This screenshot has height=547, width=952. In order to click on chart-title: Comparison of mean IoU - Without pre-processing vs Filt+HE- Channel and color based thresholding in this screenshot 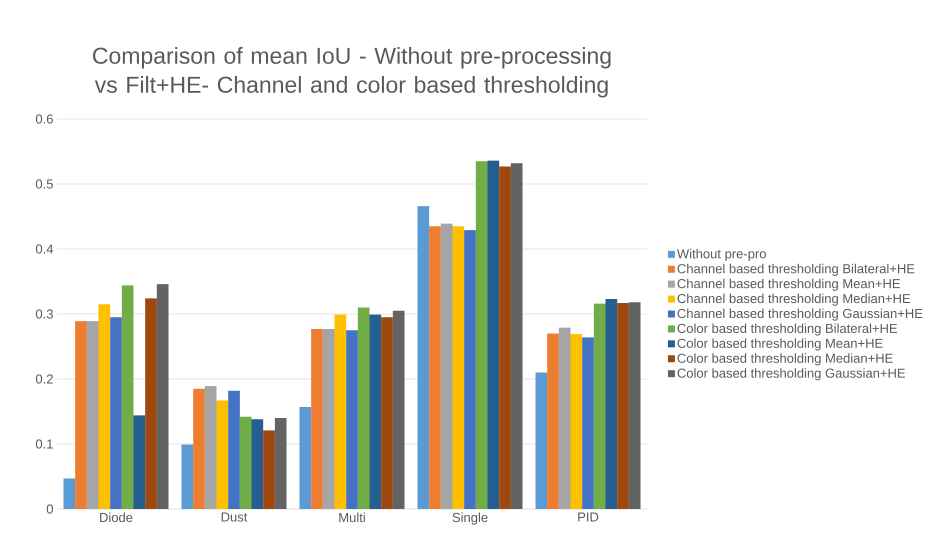, I will do `click(352, 72)`.